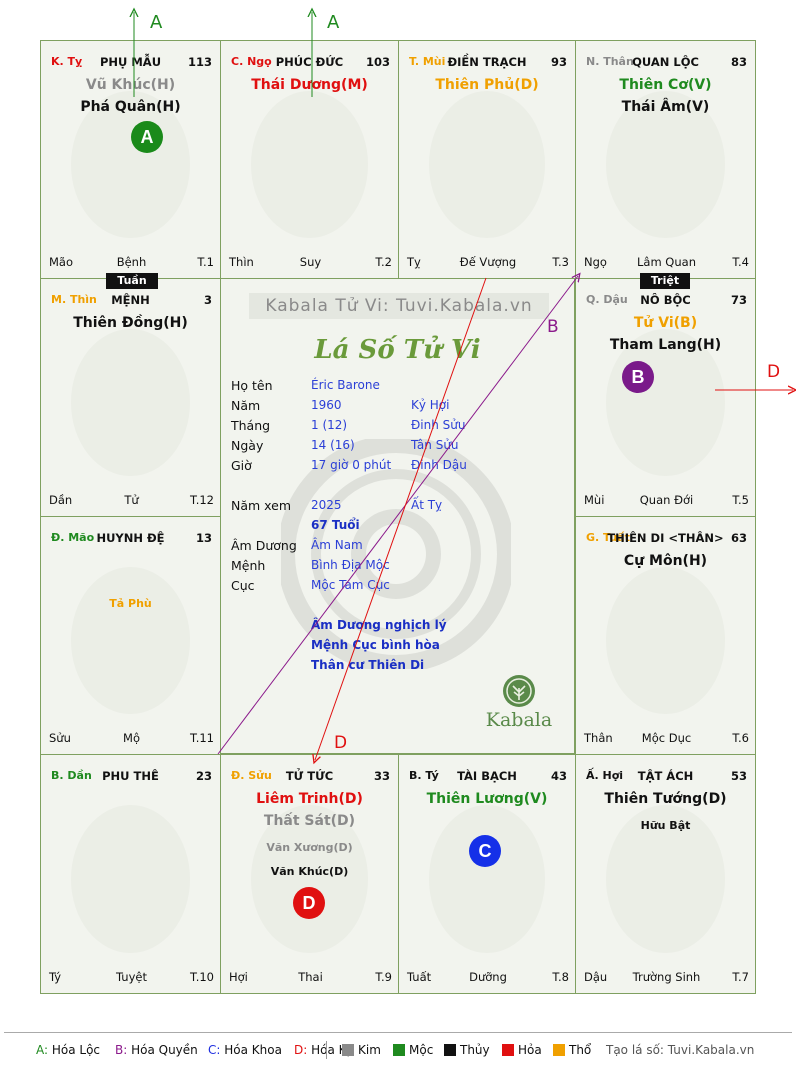 This screenshot has width=796, height=1070. Describe the element at coordinates (421, 1050) in the screenshot. I see `element-text: Mộc` at that location.